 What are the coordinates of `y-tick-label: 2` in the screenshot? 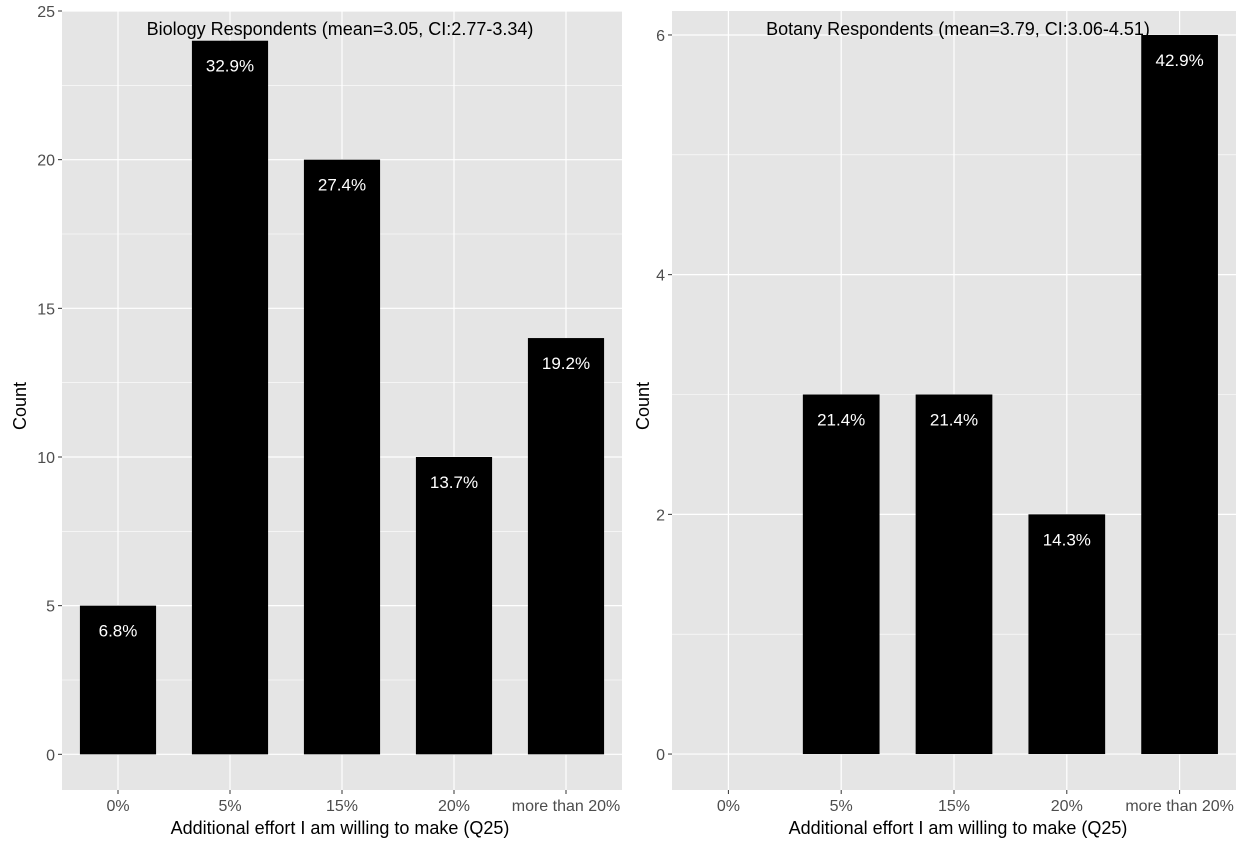 It's located at (660, 515).